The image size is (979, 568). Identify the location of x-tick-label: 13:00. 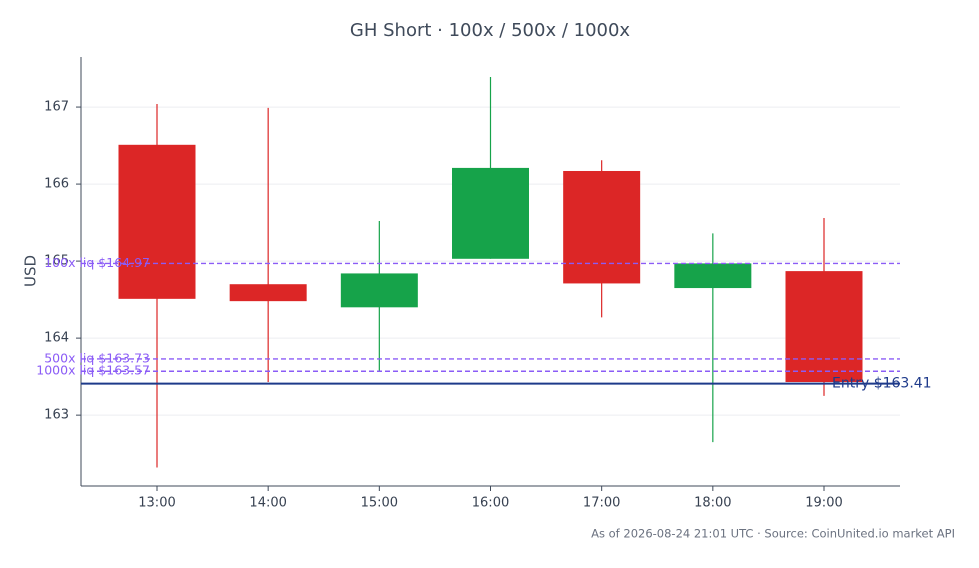
(156, 503).